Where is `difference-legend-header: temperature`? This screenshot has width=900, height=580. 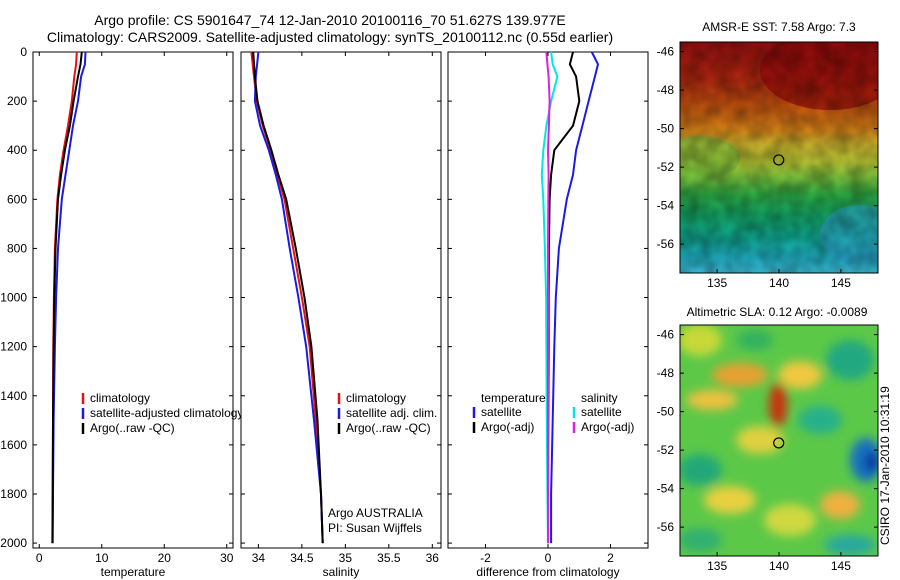
difference-legend-header: temperature is located at coordinates (513, 398).